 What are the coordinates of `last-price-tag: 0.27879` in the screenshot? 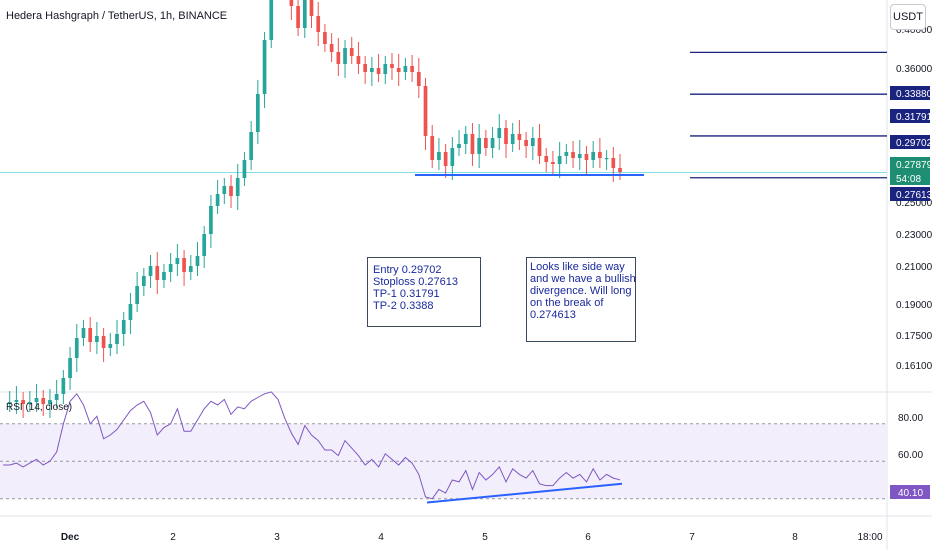 It's located at (914, 165).